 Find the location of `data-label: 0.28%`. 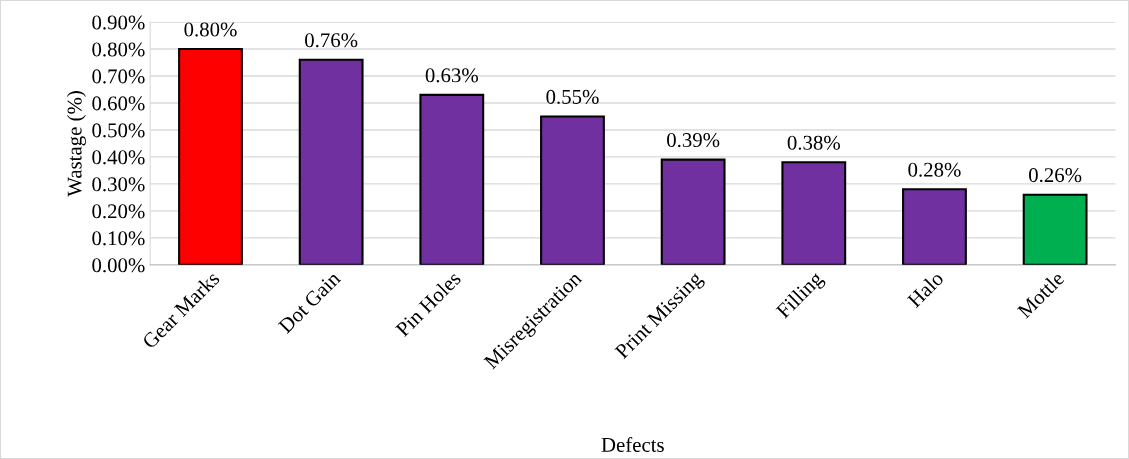

data-label: 0.28% is located at coordinates (934, 169).